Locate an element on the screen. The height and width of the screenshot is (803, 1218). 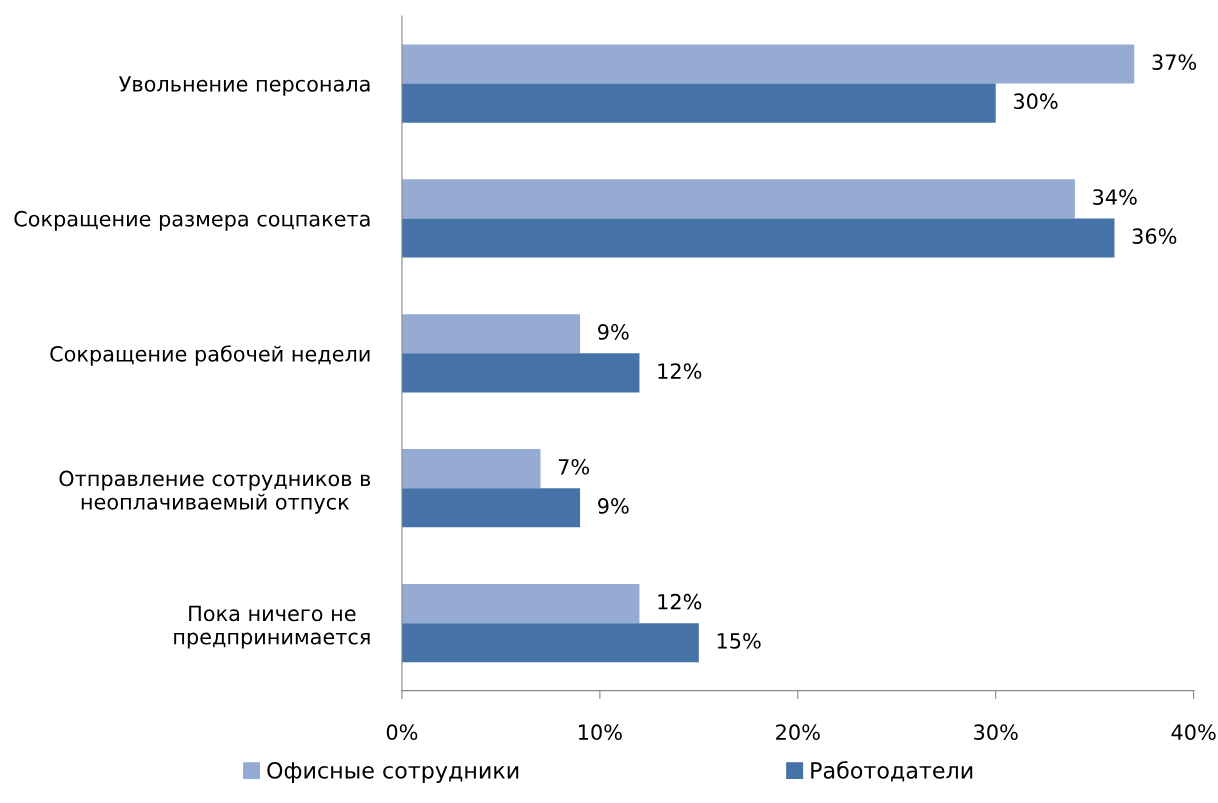
y-tick-label: Сокращение размера соцпакета is located at coordinates (192, 220).